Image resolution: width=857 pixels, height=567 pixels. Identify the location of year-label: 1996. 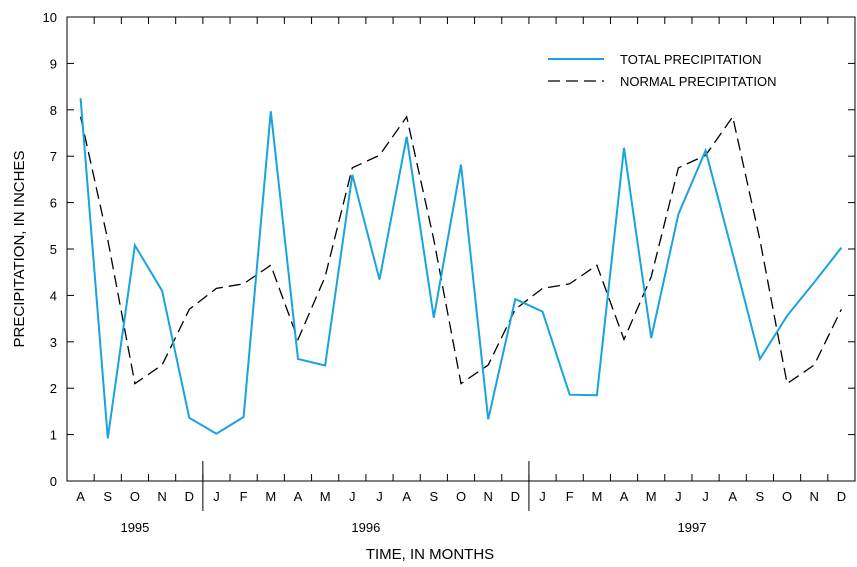
(365, 527).